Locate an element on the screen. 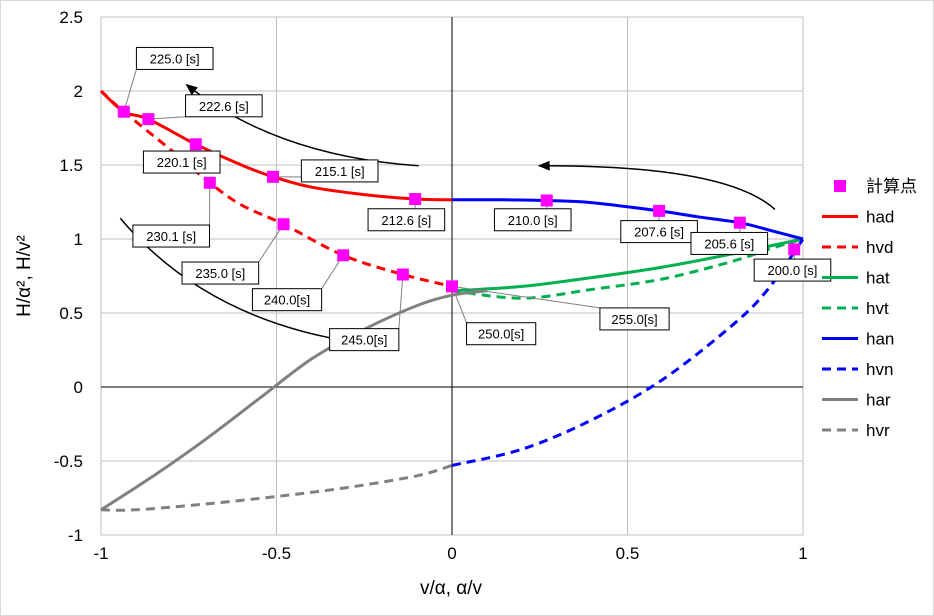  legend-label: 計算点 is located at coordinates (891, 186).